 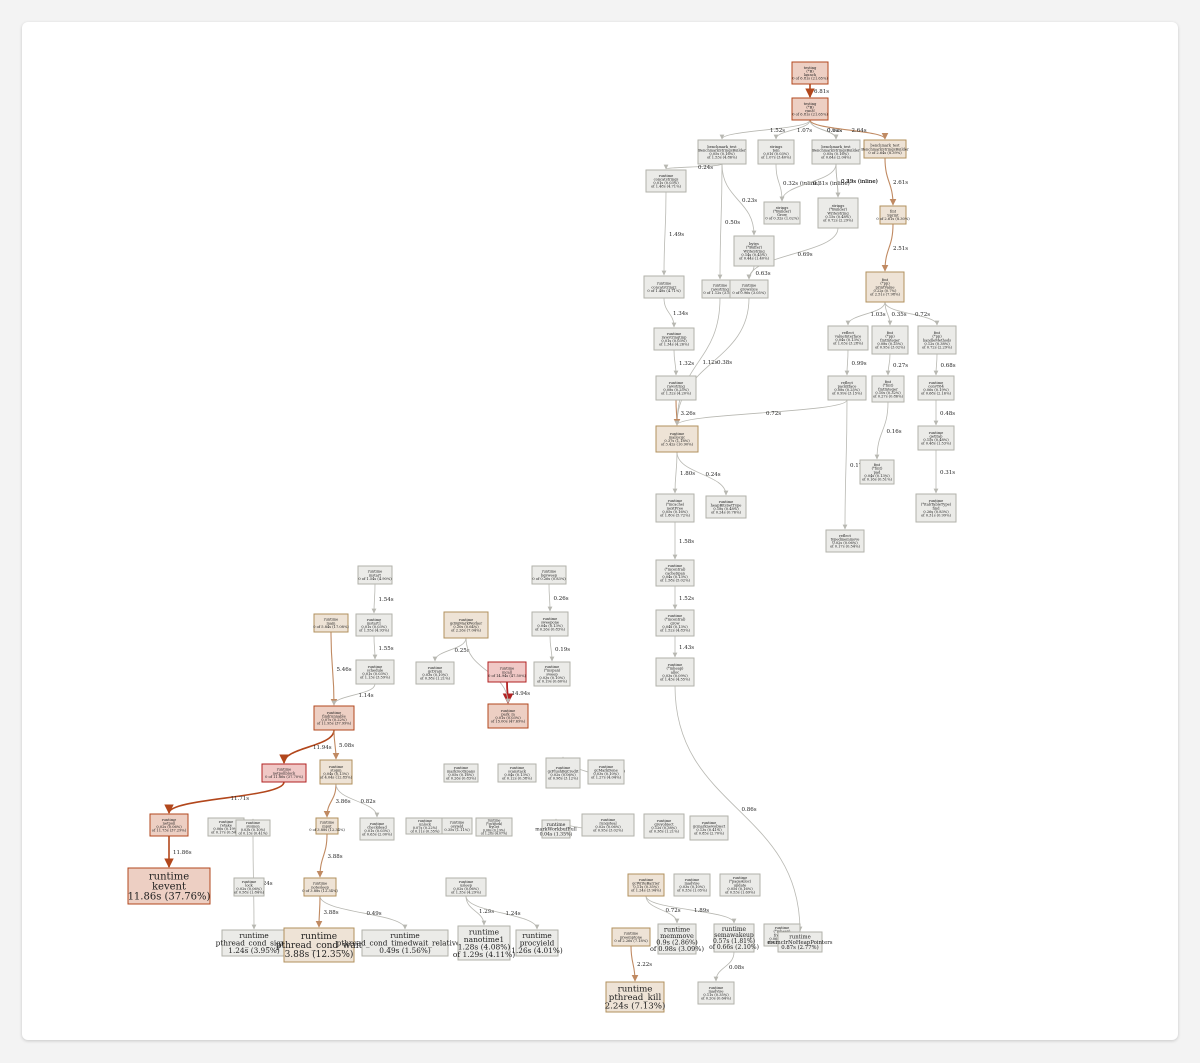 What do you see at coordinates (890, 181) in the screenshot?
I see `edge-bench3-to-fmt` at bounding box center [890, 181].